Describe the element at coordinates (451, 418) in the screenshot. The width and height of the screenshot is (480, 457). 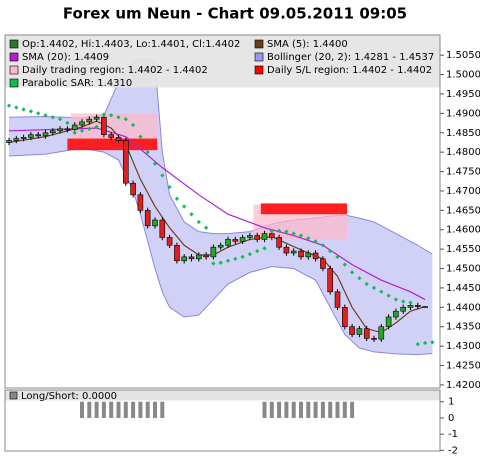
I see `y-tick-label: 0` at that location.